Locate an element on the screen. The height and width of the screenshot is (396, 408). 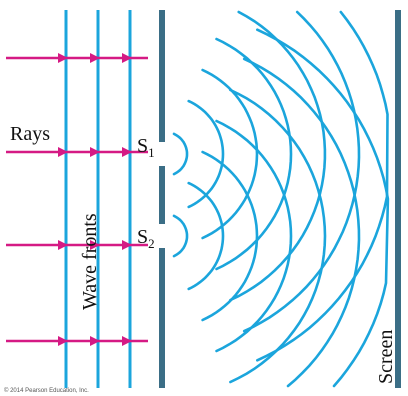
barrier-segment-bottom is located at coordinates (162, 318).